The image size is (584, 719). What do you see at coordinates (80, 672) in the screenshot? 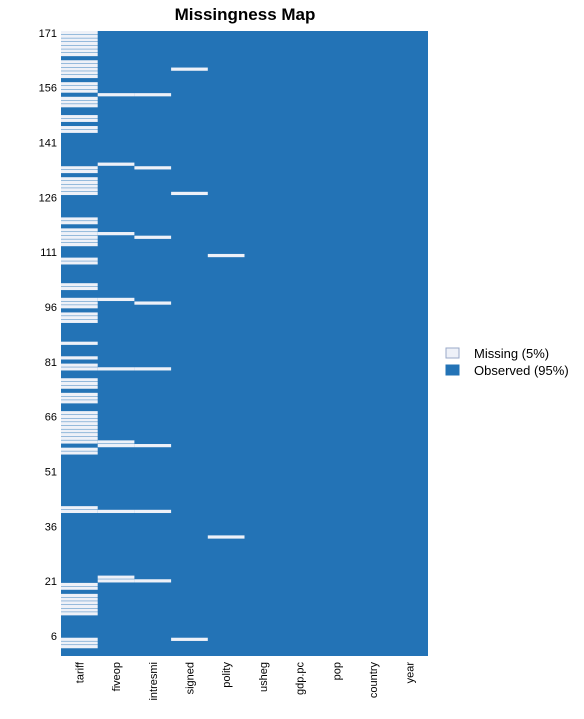
I see `x-tick-label-tariff: tariff` at bounding box center [80, 672].